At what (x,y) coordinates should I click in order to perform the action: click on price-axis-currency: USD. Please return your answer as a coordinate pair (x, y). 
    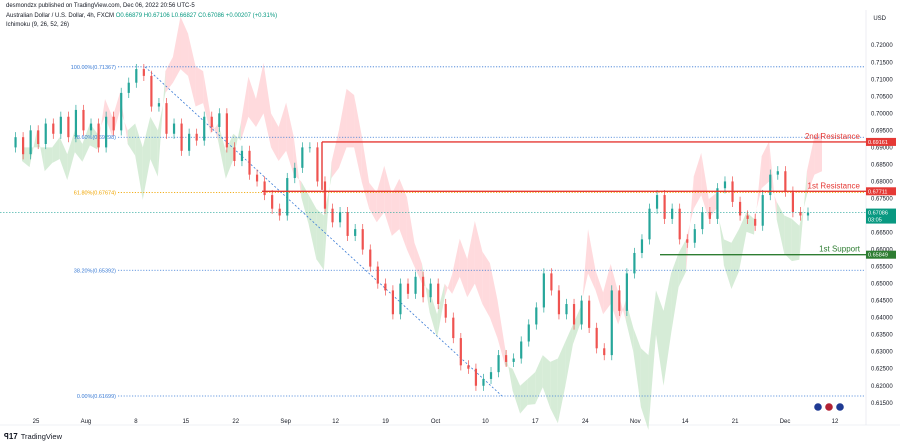
    Looking at the image, I should click on (879, 19).